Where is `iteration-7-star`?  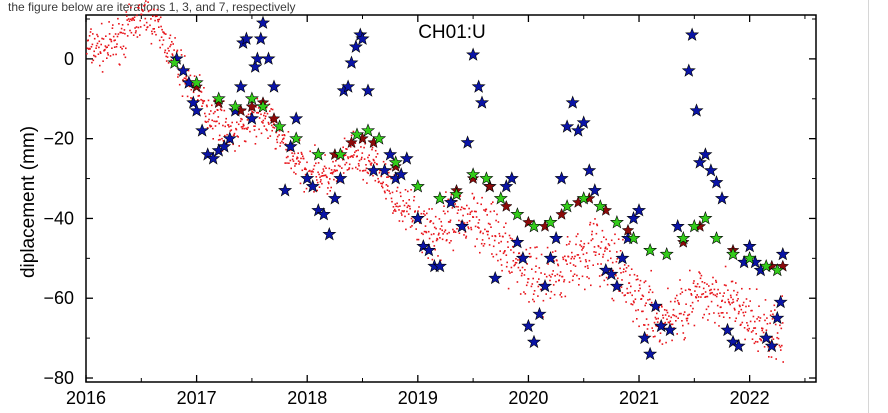 iteration-7-star is located at coordinates (633, 238).